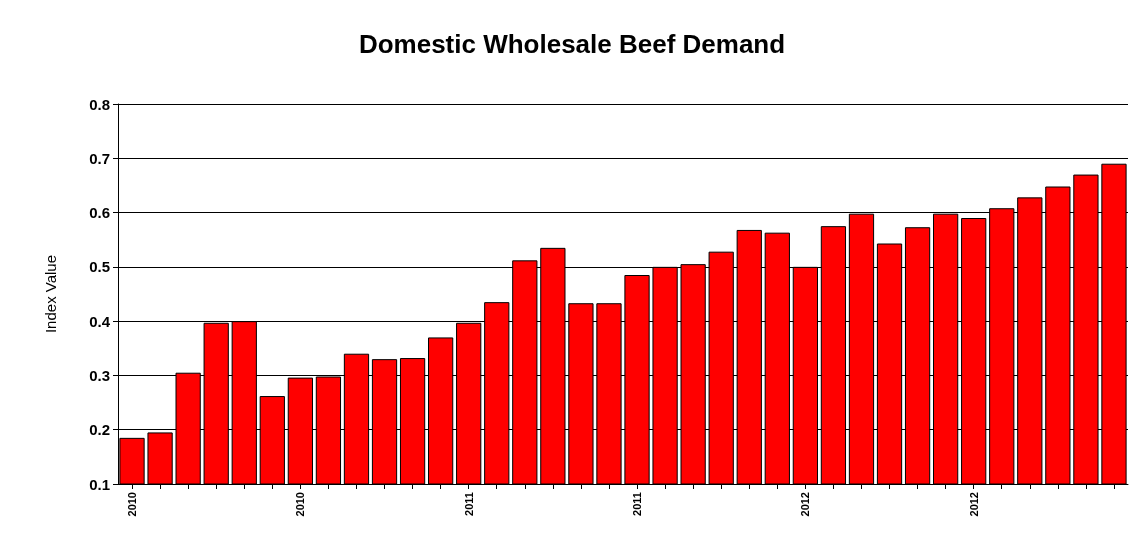 The image size is (1144, 550). Describe the element at coordinates (572, 44) in the screenshot. I see `chart-title: Domestic Wholesale Beef Demand` at that location.